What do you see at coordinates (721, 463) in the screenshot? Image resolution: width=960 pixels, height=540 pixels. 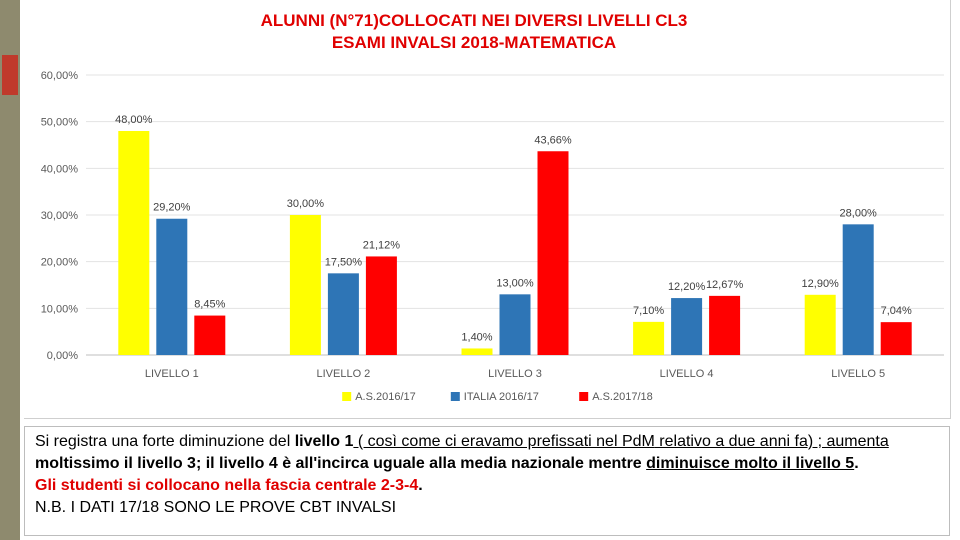 I see `comment-line-2-part-b: diminuisce molto il` at bounding box center [721, 463].